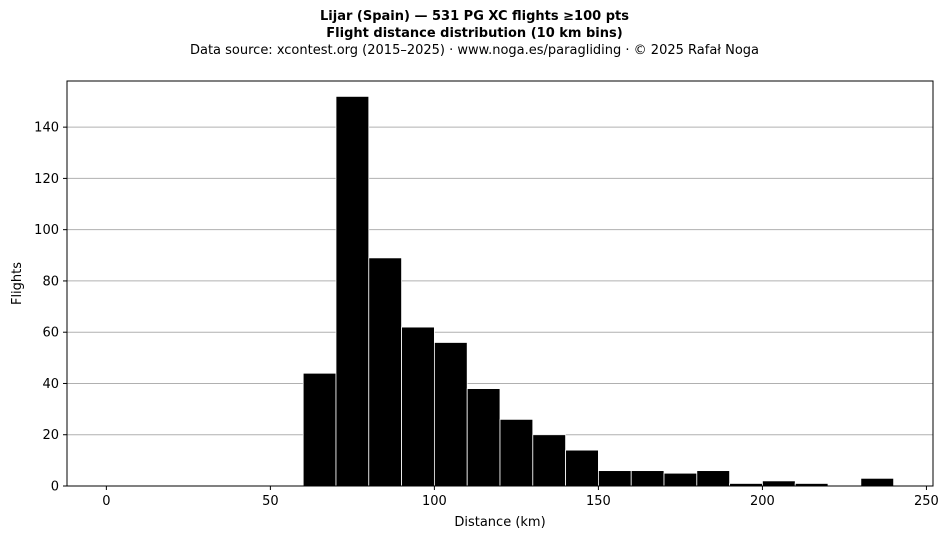 The height and width of the screenshot is (539, 949). Describe the element at coordinates (549, 460) in the screenshot. I see `bar-130-140km` at that location.